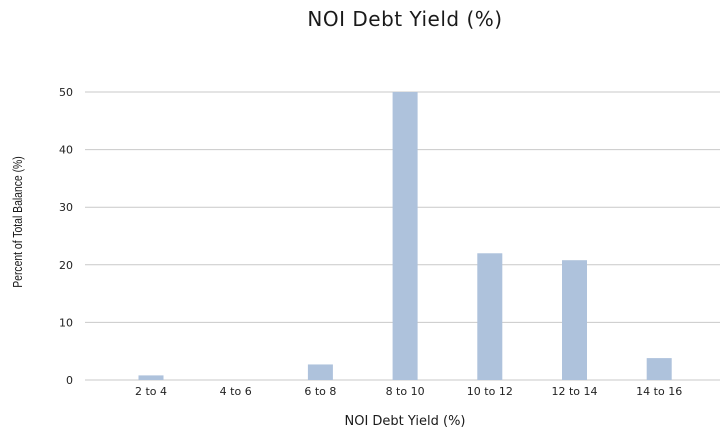 This screenshot has height=431, width=720. I want to click on x-tick-label: 8 to 10, so click(405, 391).